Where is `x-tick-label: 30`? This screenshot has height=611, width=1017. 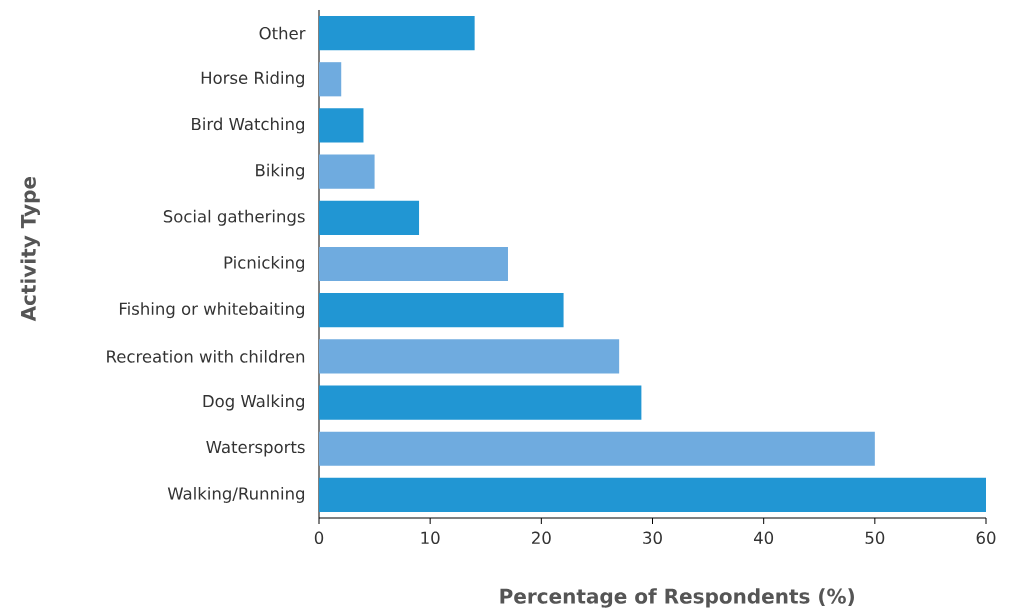
x-tick-label: 30 is located at coordinates (652, 537).